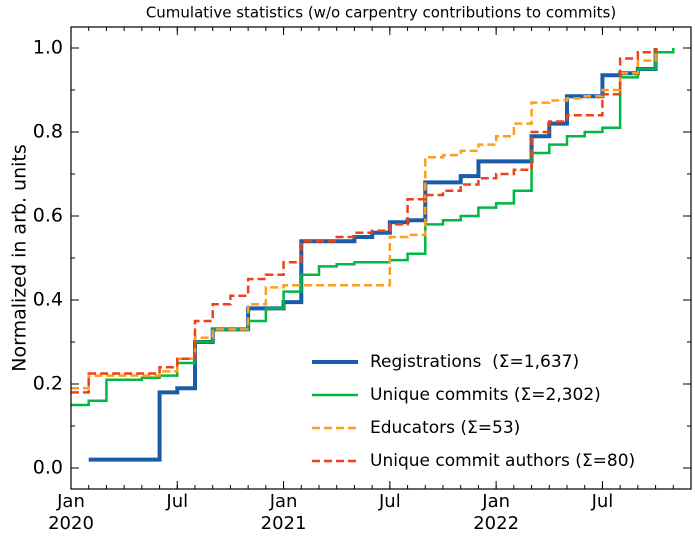  What do you see at coordinates (48, 48) in the screenshot?
I see `y-tick-label: 1.0` at bounding box center [48, 48].